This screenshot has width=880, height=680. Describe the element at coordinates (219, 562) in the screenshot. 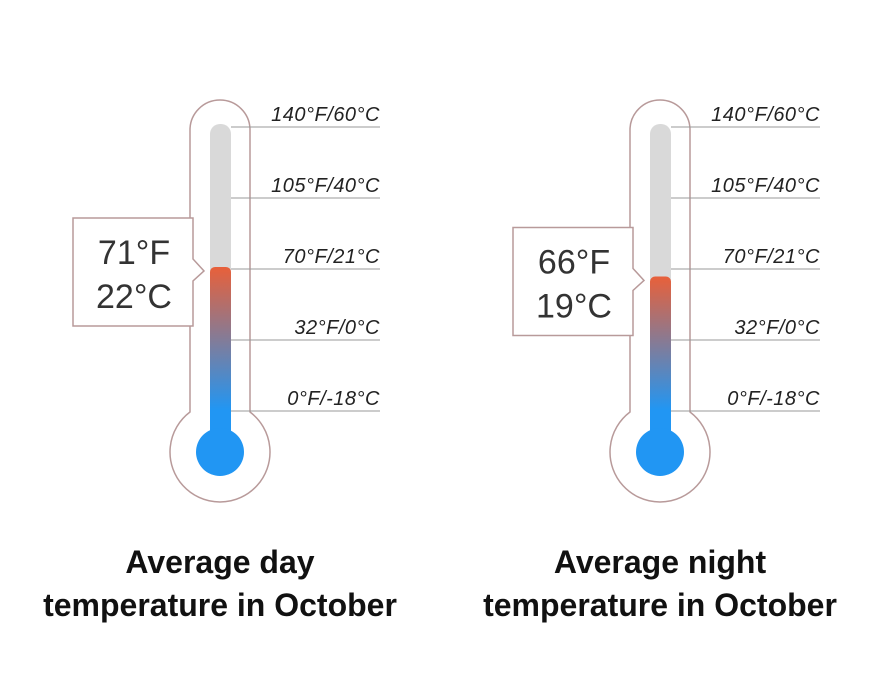

I see `chart-title: Average day` at that location.